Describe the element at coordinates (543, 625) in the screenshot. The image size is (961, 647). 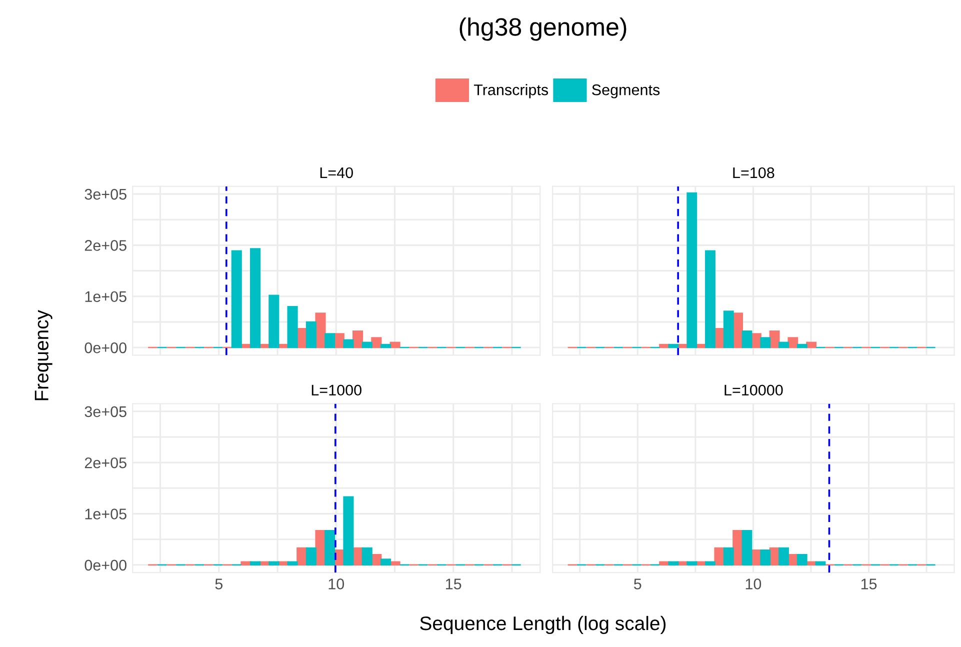
I see `x-axis-title: Sequence Length (log scale)` at that location.